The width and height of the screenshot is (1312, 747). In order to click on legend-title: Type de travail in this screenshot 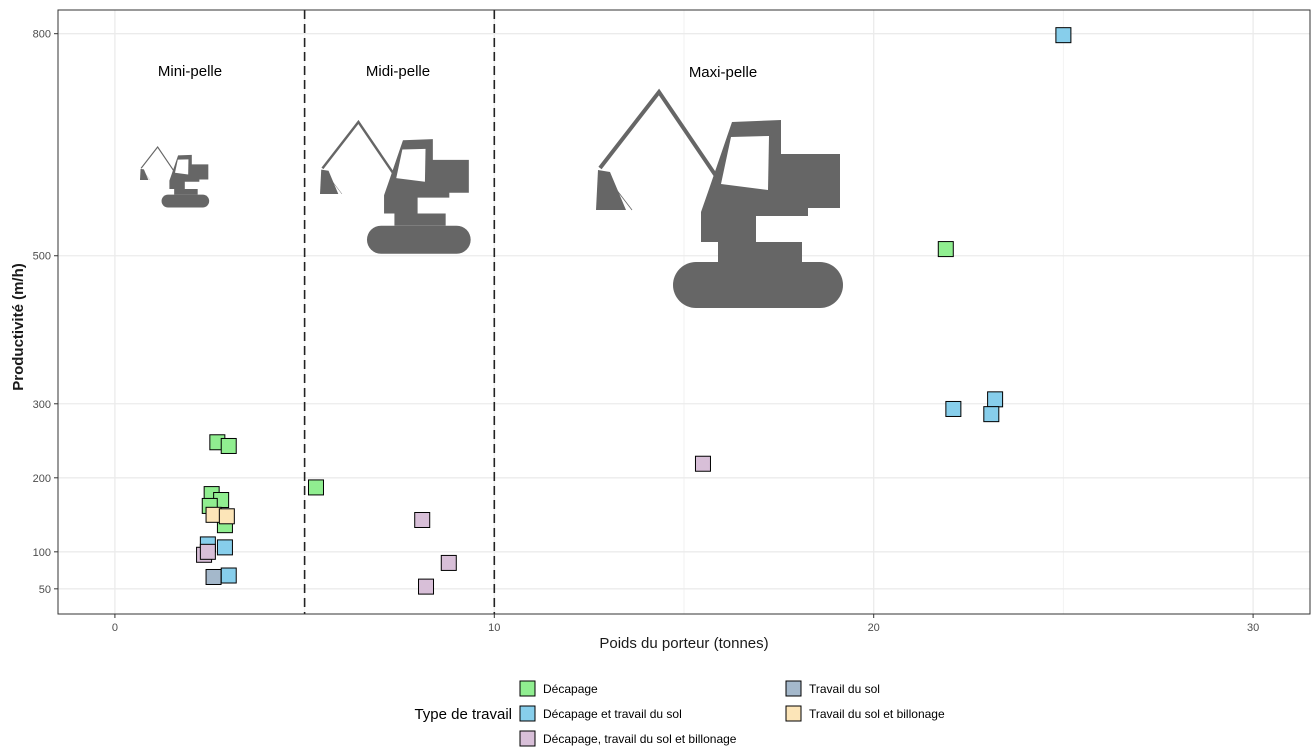, I will do `click(463, 714)`.